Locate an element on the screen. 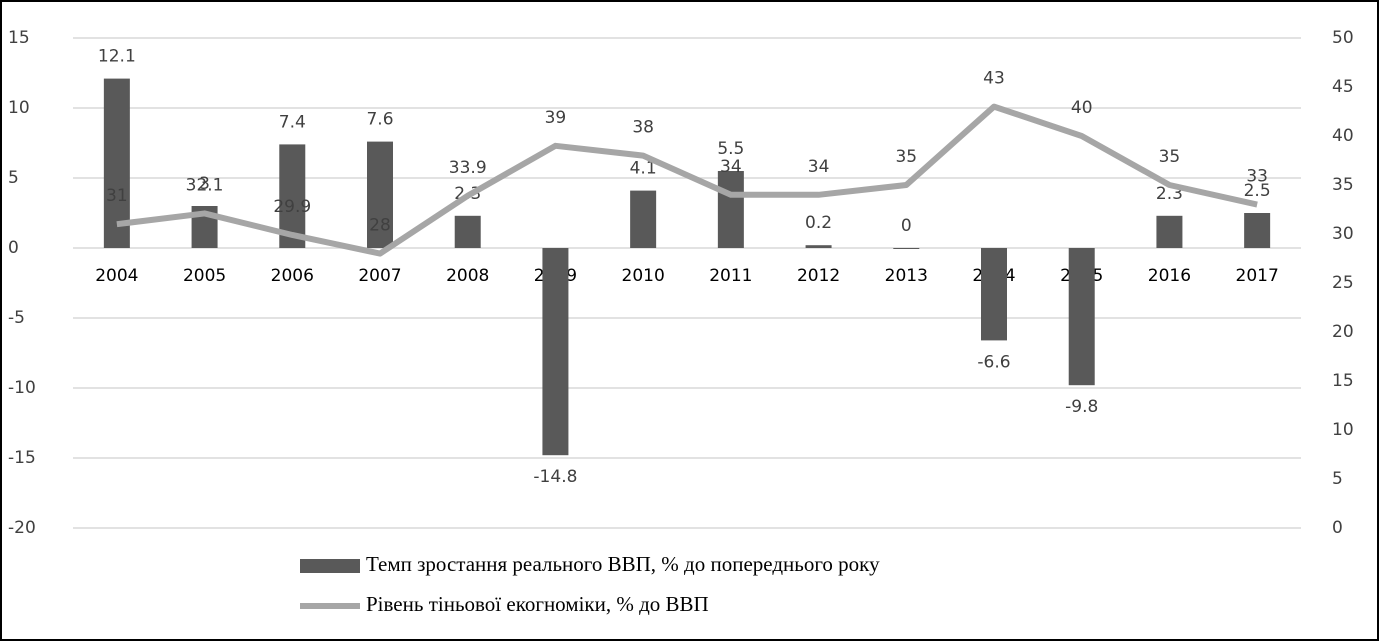  bar-label: -6.6 is located at coordinates (993, 362).